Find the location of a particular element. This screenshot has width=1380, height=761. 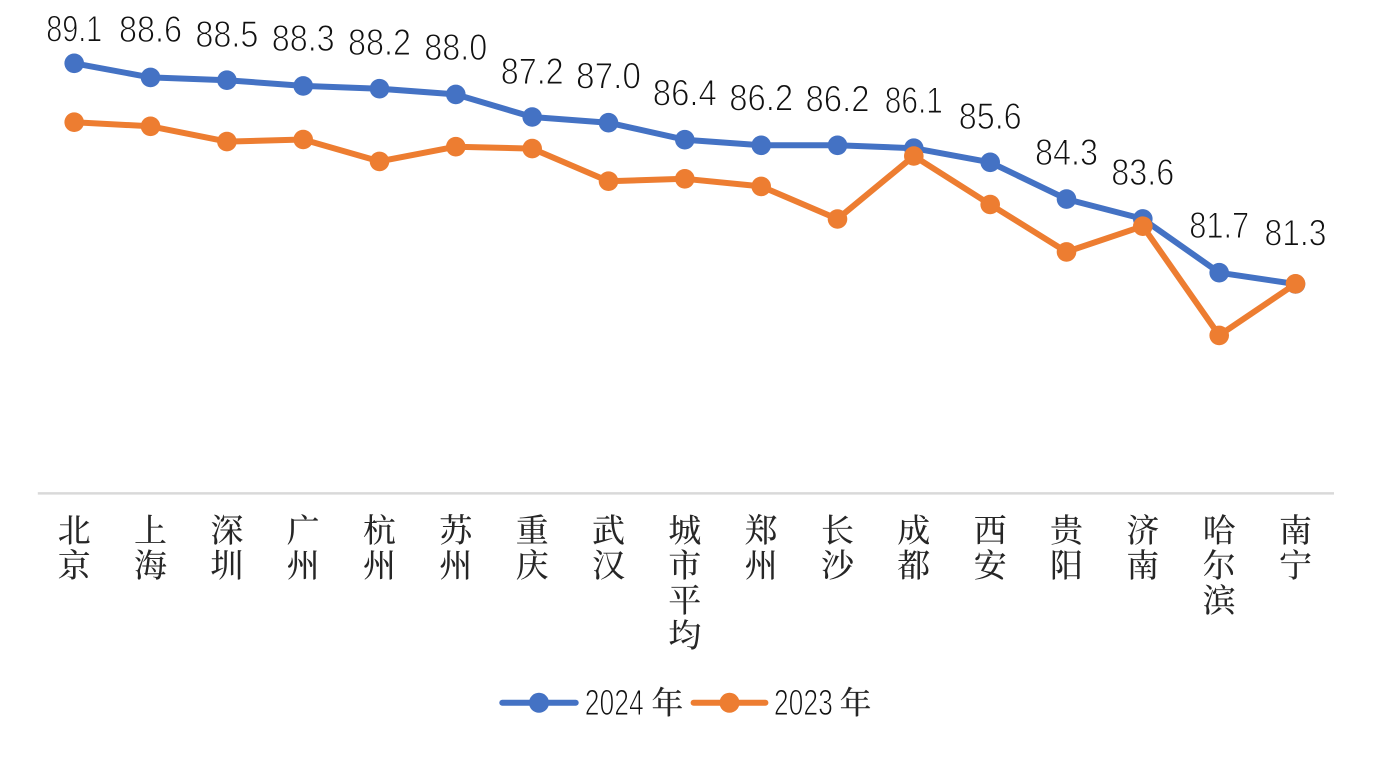

svg-text: 88.5 is located at coordinates (226, 34).